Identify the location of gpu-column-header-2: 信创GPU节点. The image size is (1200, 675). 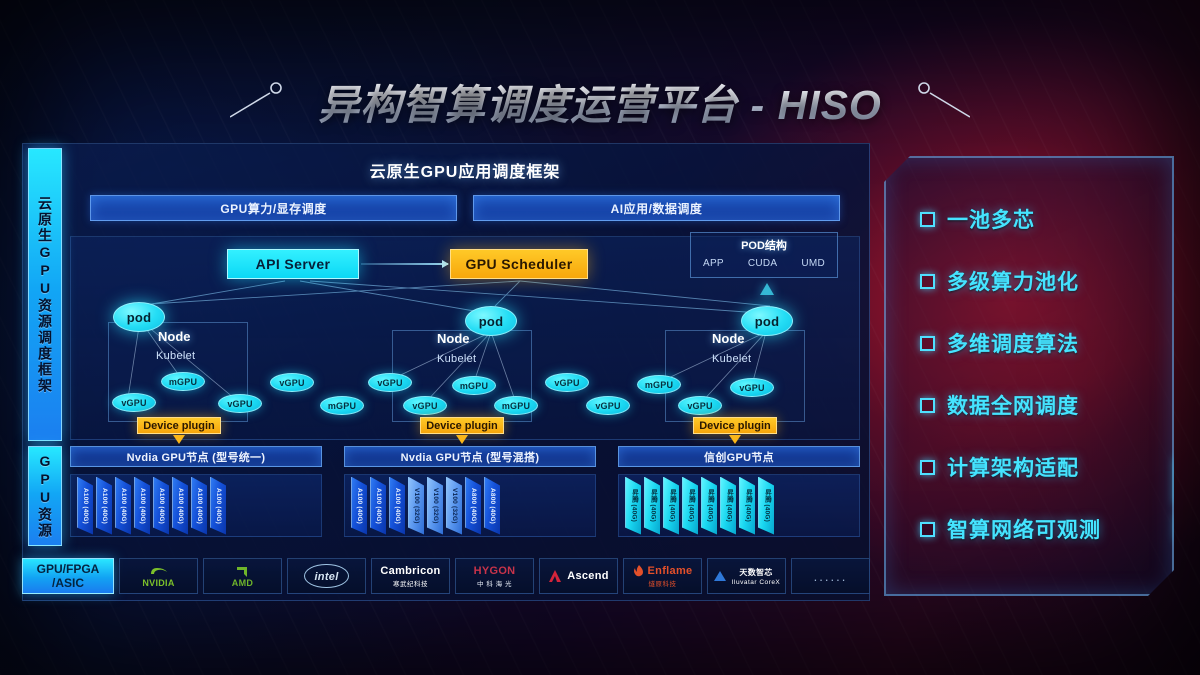
(739, 456).